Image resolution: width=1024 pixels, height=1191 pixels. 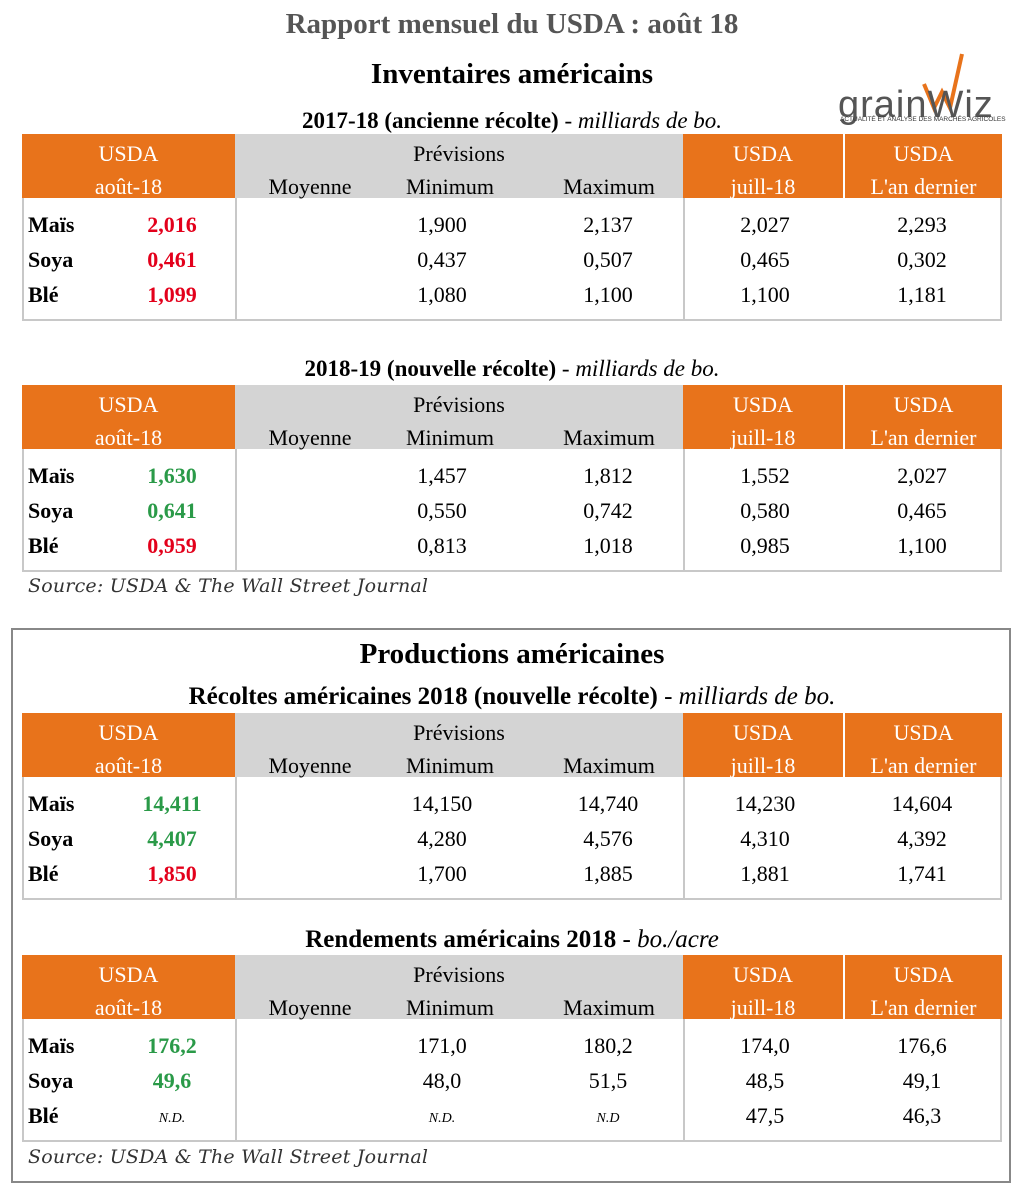 I want to click on cell-min: 2,137, so click(x=608, y=224).